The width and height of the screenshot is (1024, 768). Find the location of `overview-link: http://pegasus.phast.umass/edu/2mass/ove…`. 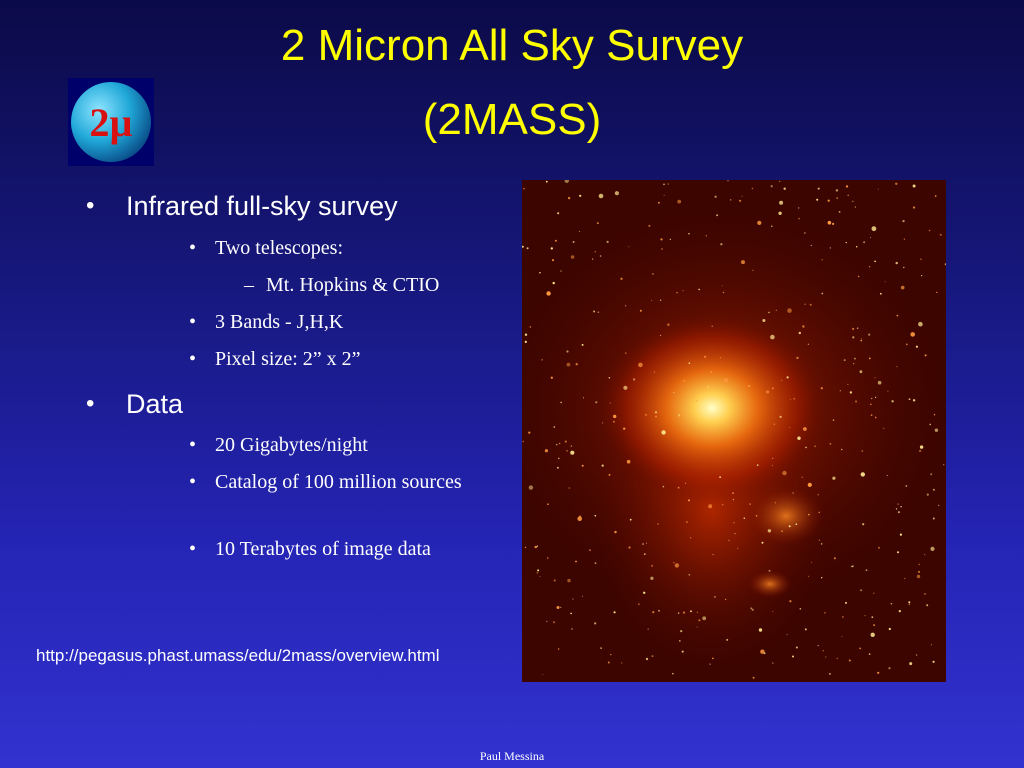

overview-link: http://pegasus.phast.umass/edu/2mass/ove… is located at coordinates (238, 655).